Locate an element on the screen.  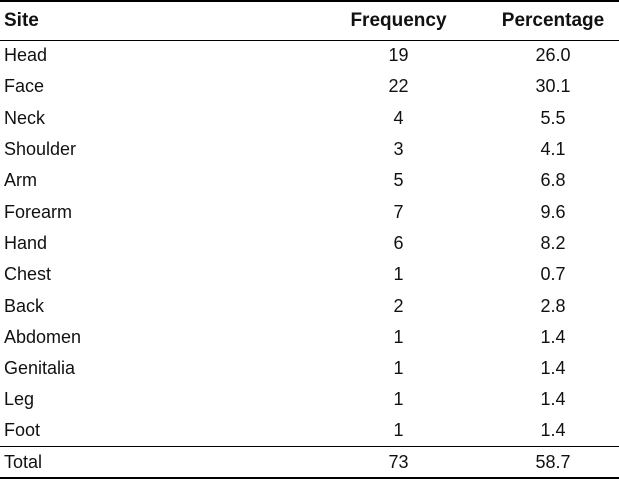
table-header: Site Frequency Percentage is located at coordinates (309, 20).